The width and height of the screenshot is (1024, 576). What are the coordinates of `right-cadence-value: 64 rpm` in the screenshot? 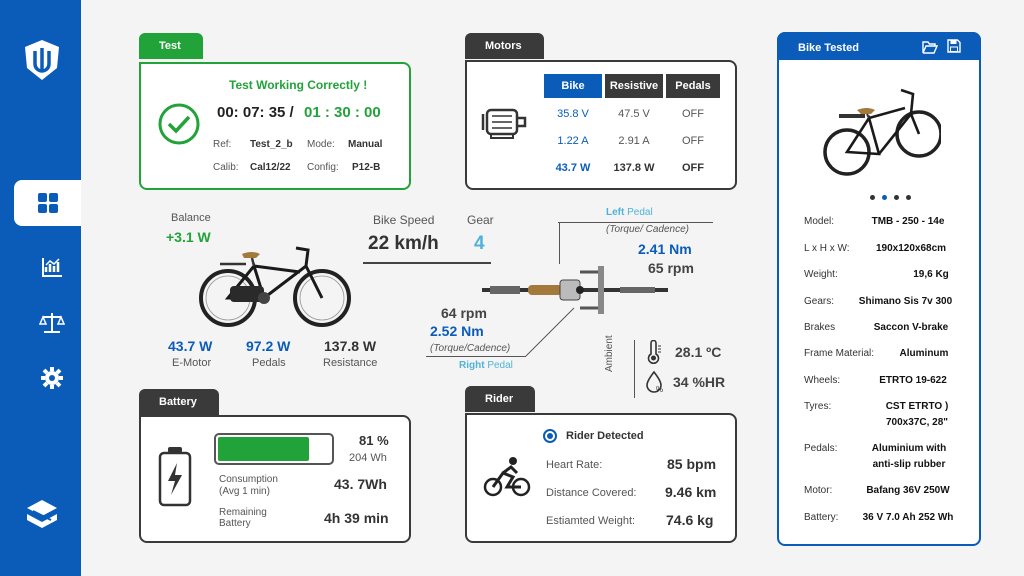 It's located at (464, 313).